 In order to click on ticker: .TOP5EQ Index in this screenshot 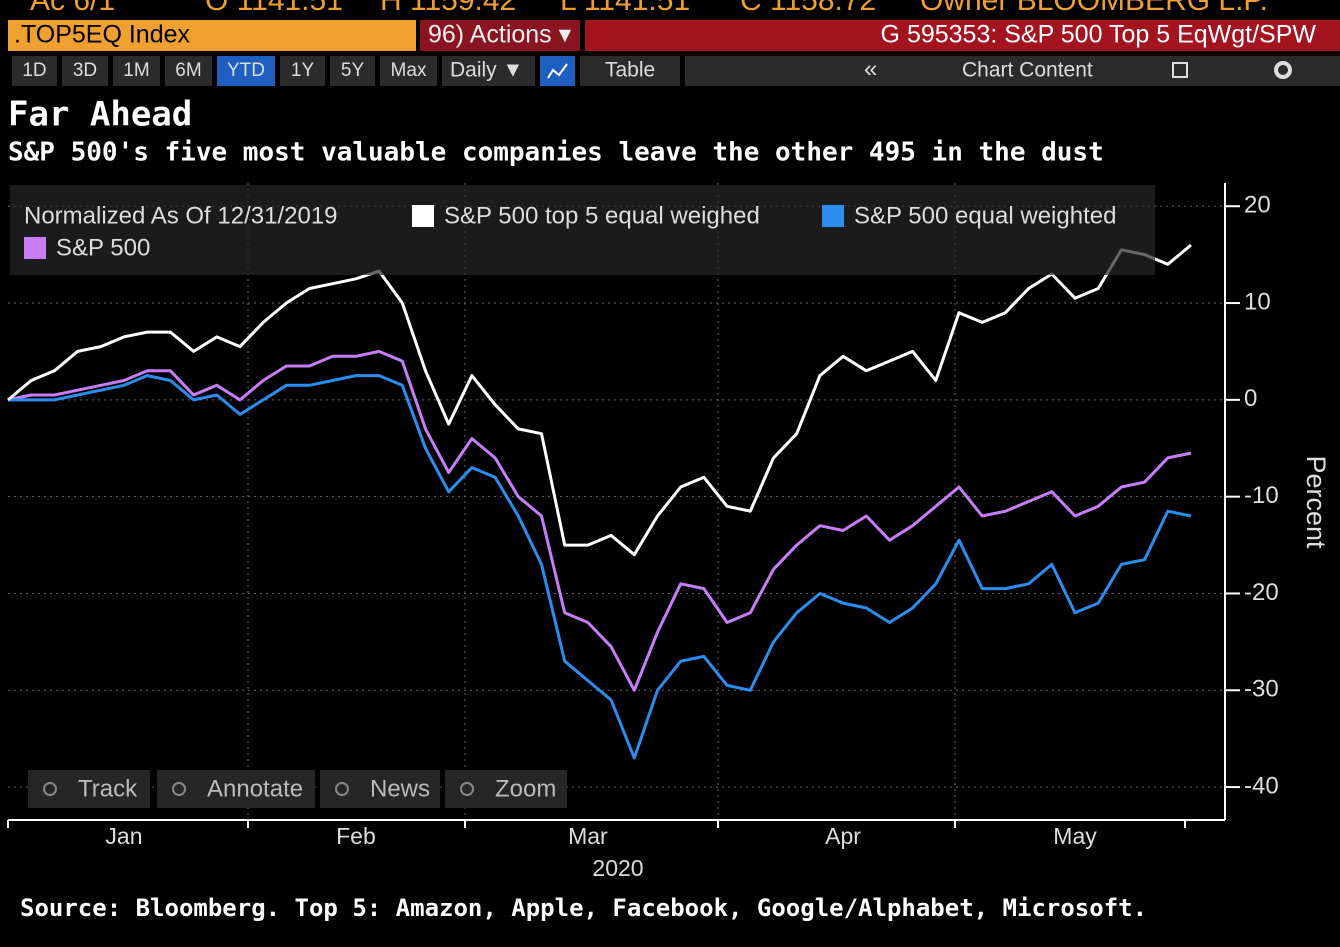, I will do `click(102, 35)`.